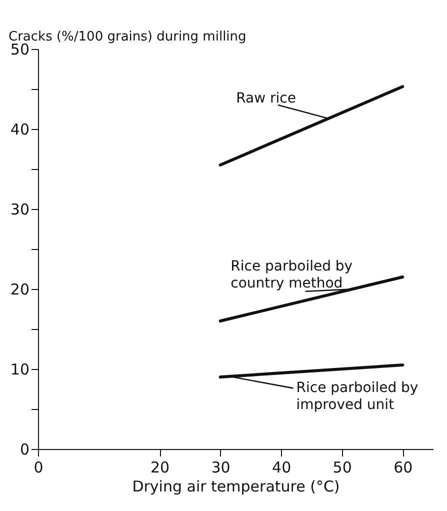 The width and height of the screenshot is (447, 511). Describe the element at coordinates (39, 467) in the screenshot. I see `x-tick-label: 0` at that location.